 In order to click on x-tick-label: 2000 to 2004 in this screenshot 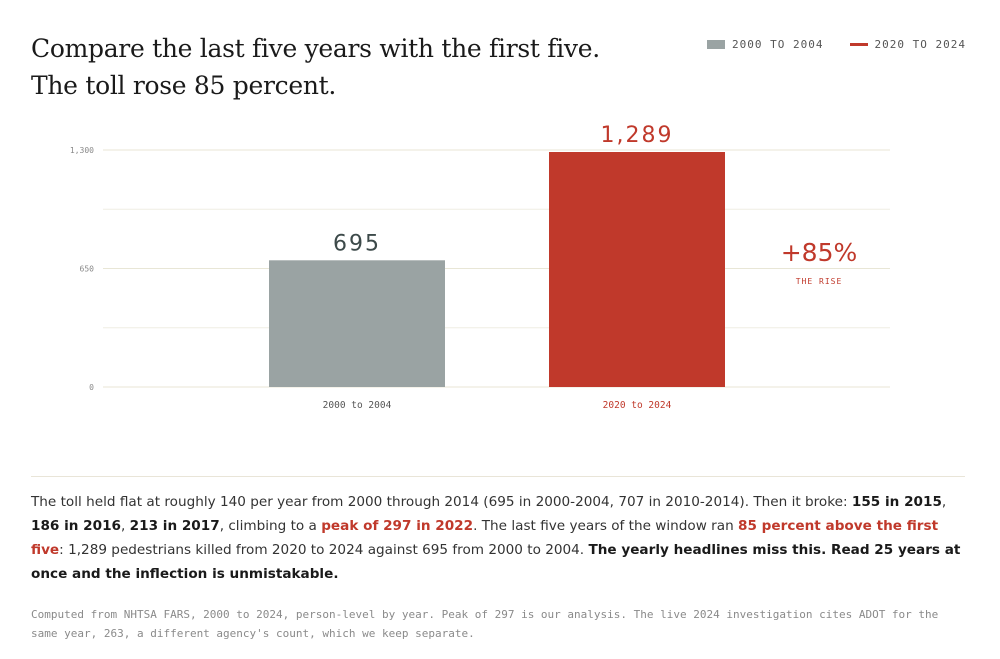, I will do `click(357, 405)`.